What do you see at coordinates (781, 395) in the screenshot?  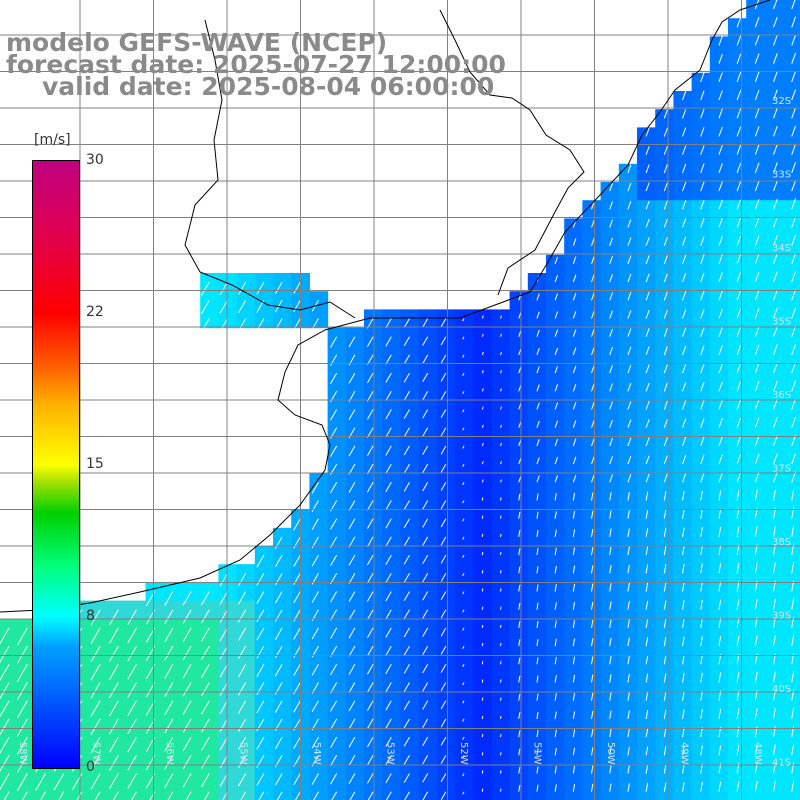 I see `lat-label: 36S` at bounding box center [781, 395].